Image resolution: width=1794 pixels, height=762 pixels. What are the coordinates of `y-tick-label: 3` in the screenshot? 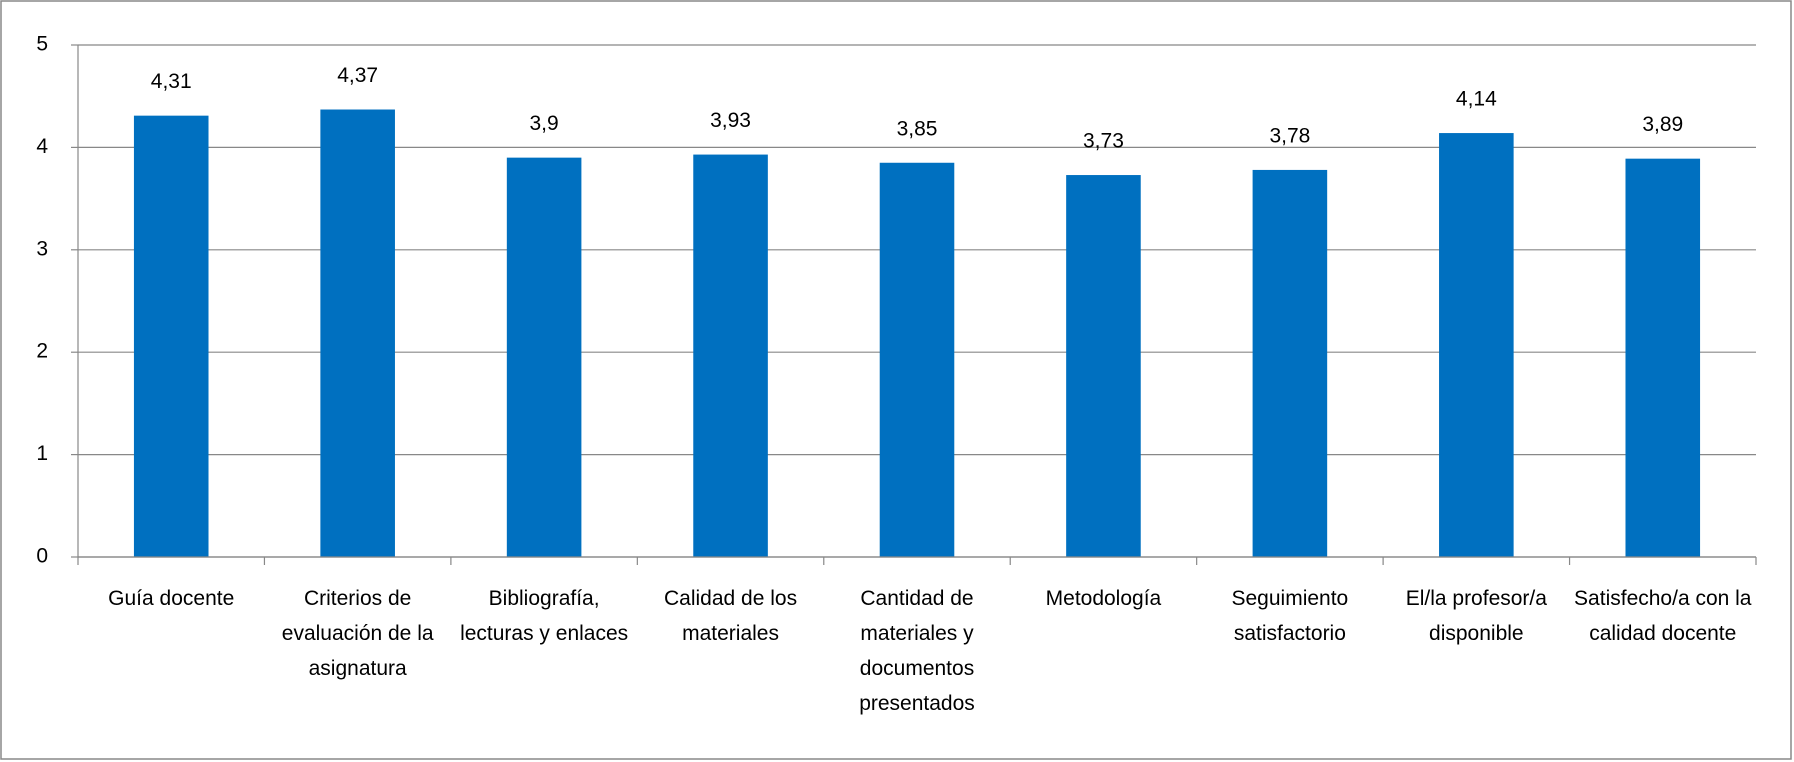 It's located at (42, 248).